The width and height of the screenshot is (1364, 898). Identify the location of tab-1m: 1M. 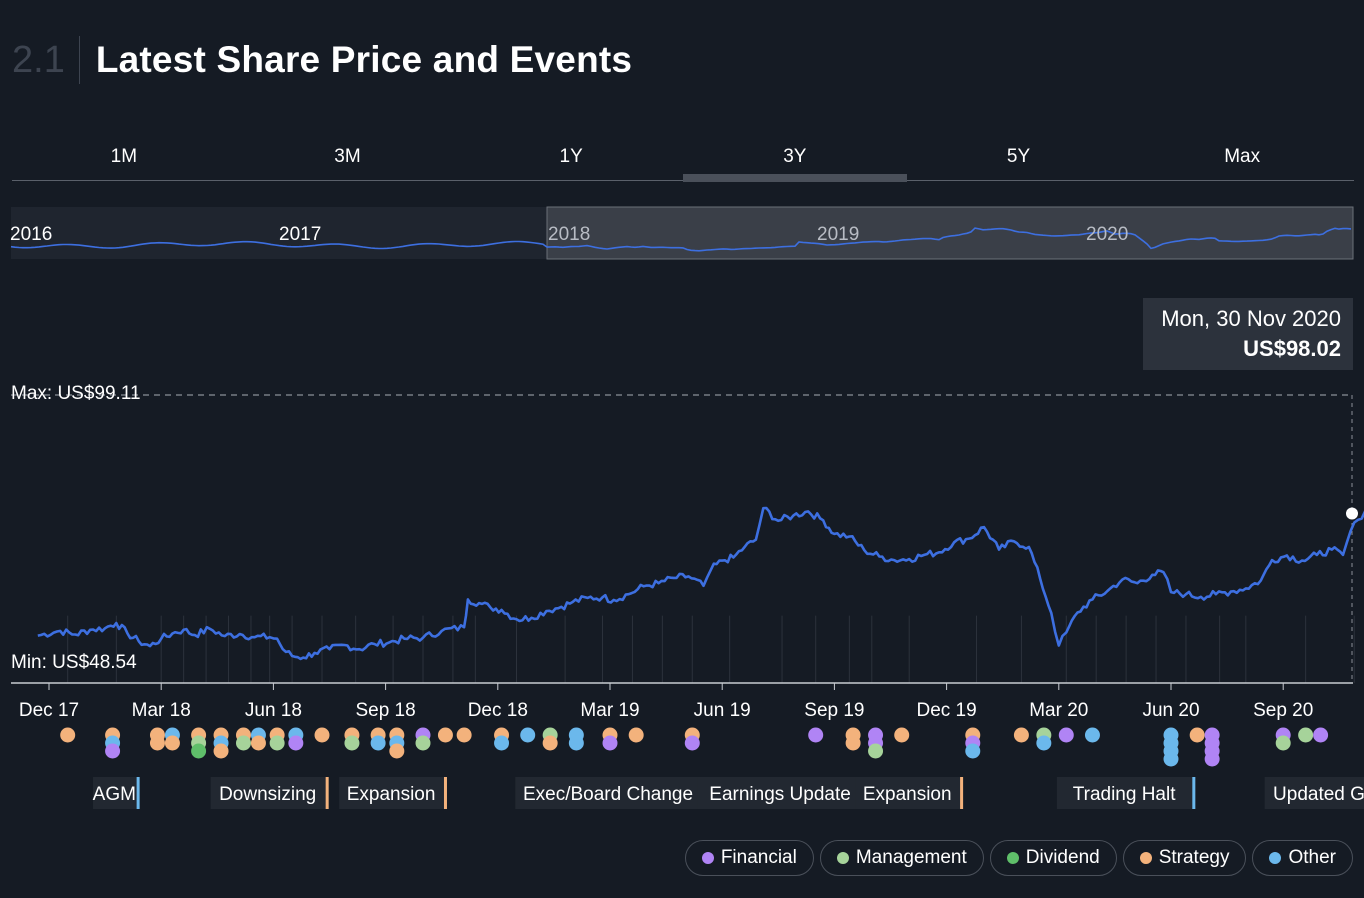
(124, 156).